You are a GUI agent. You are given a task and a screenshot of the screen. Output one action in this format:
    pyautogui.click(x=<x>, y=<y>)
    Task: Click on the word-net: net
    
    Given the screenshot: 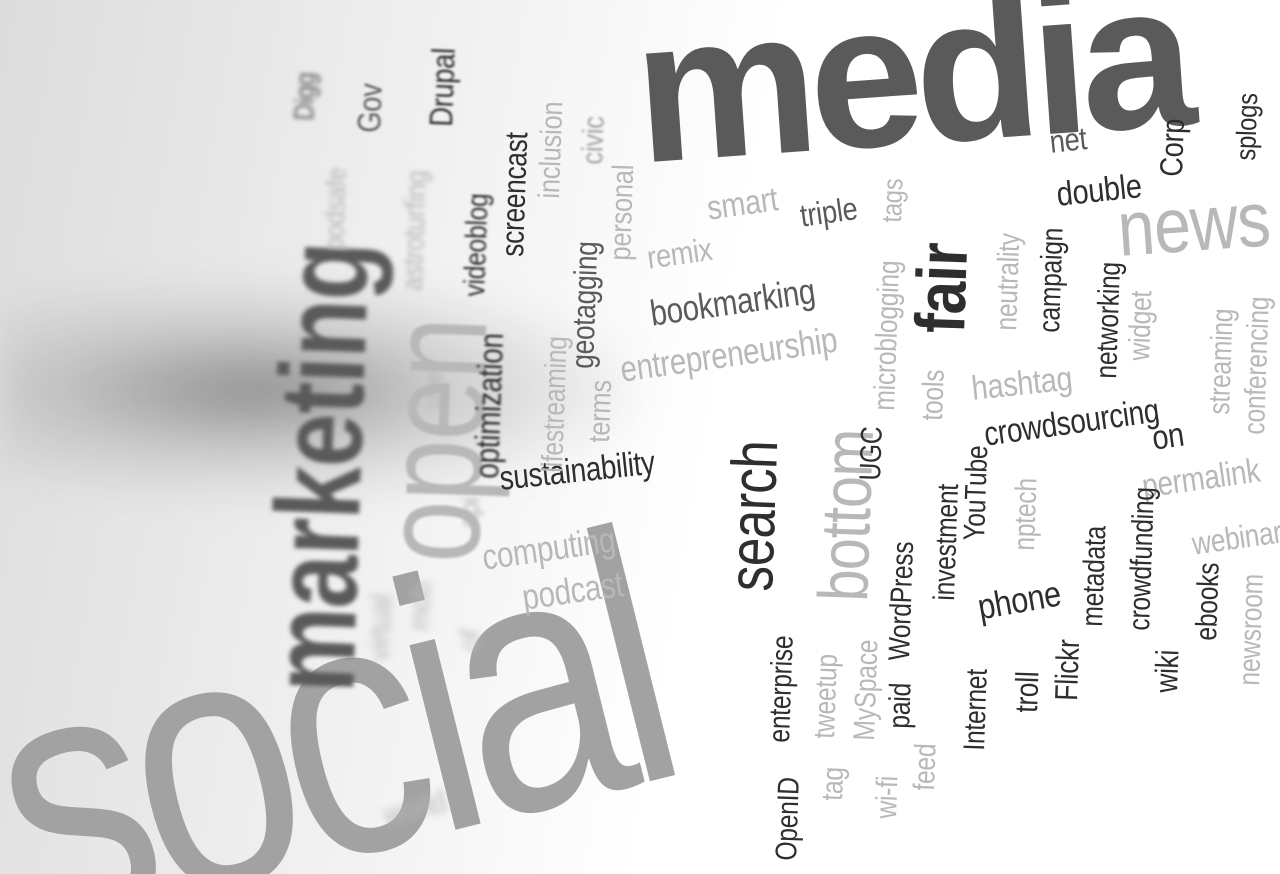 What is the action you would take?
    pyautogui.click(x=1068, y=140)
    